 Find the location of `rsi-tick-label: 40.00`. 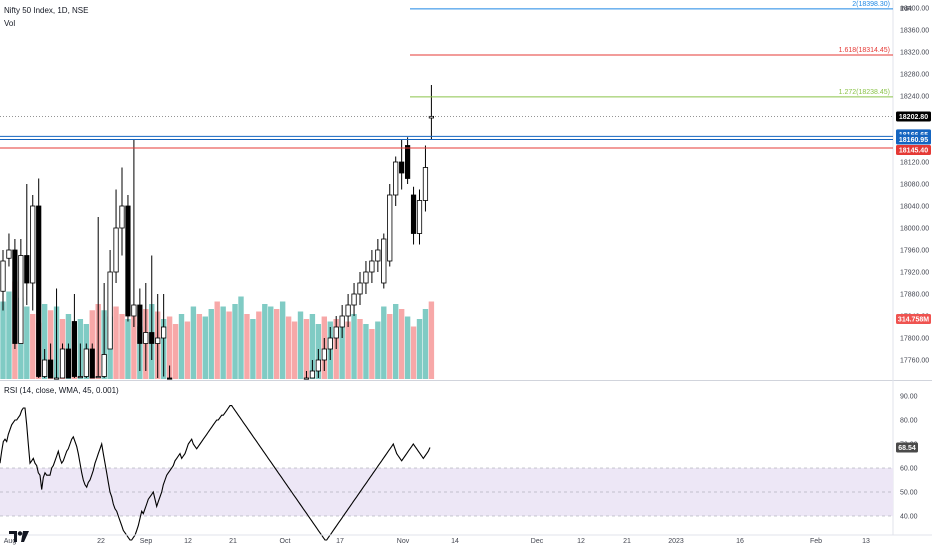

rsi-tick-label: 40.00 is located at coordinates (909, 517).